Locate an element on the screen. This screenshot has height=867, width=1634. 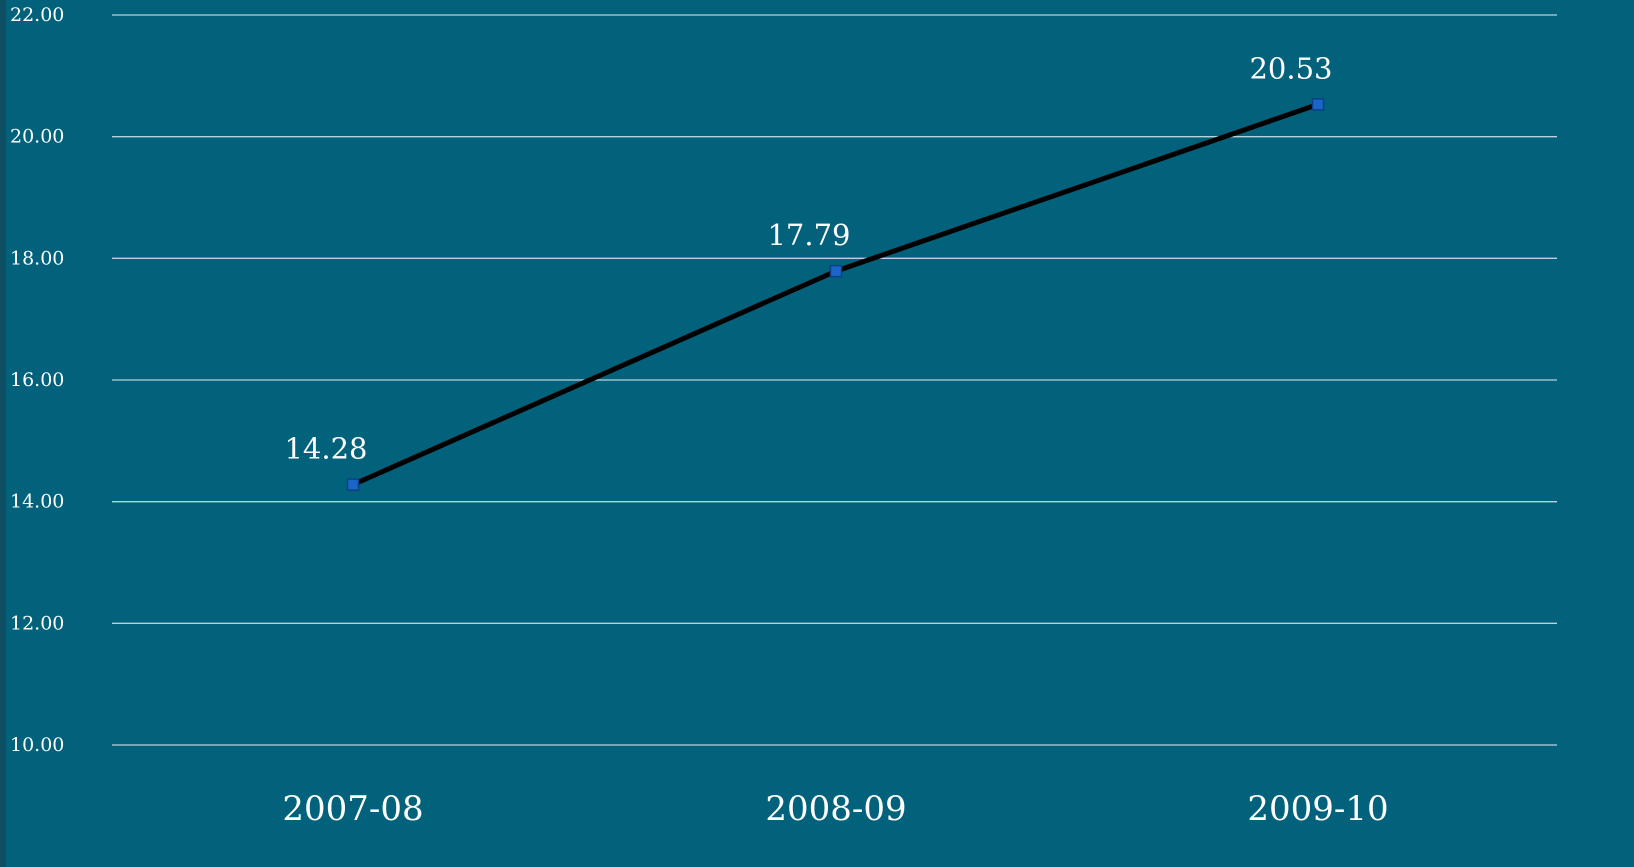
y-tick-label: 12.00 is located at coordinates (37, 623).